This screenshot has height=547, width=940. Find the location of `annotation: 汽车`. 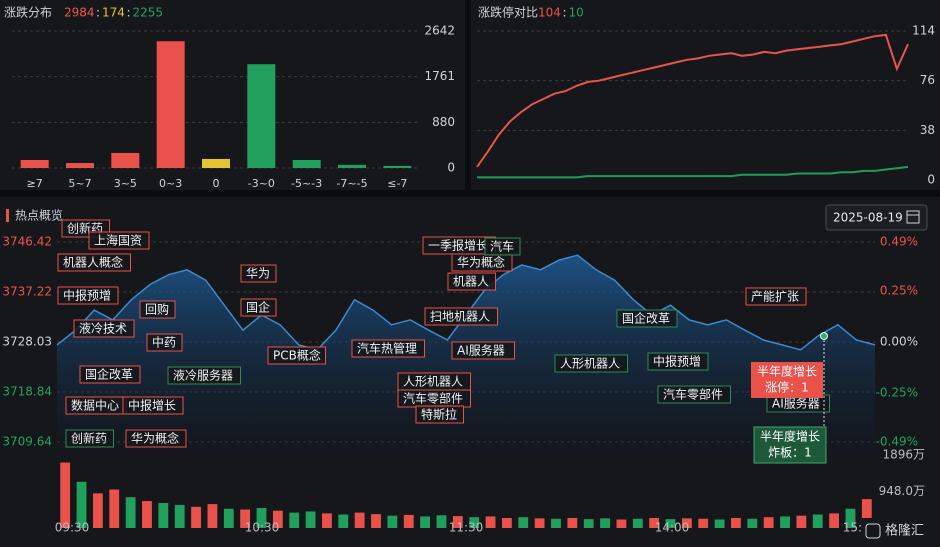

annotation: 汽车 is located at coordinates (502, 246).